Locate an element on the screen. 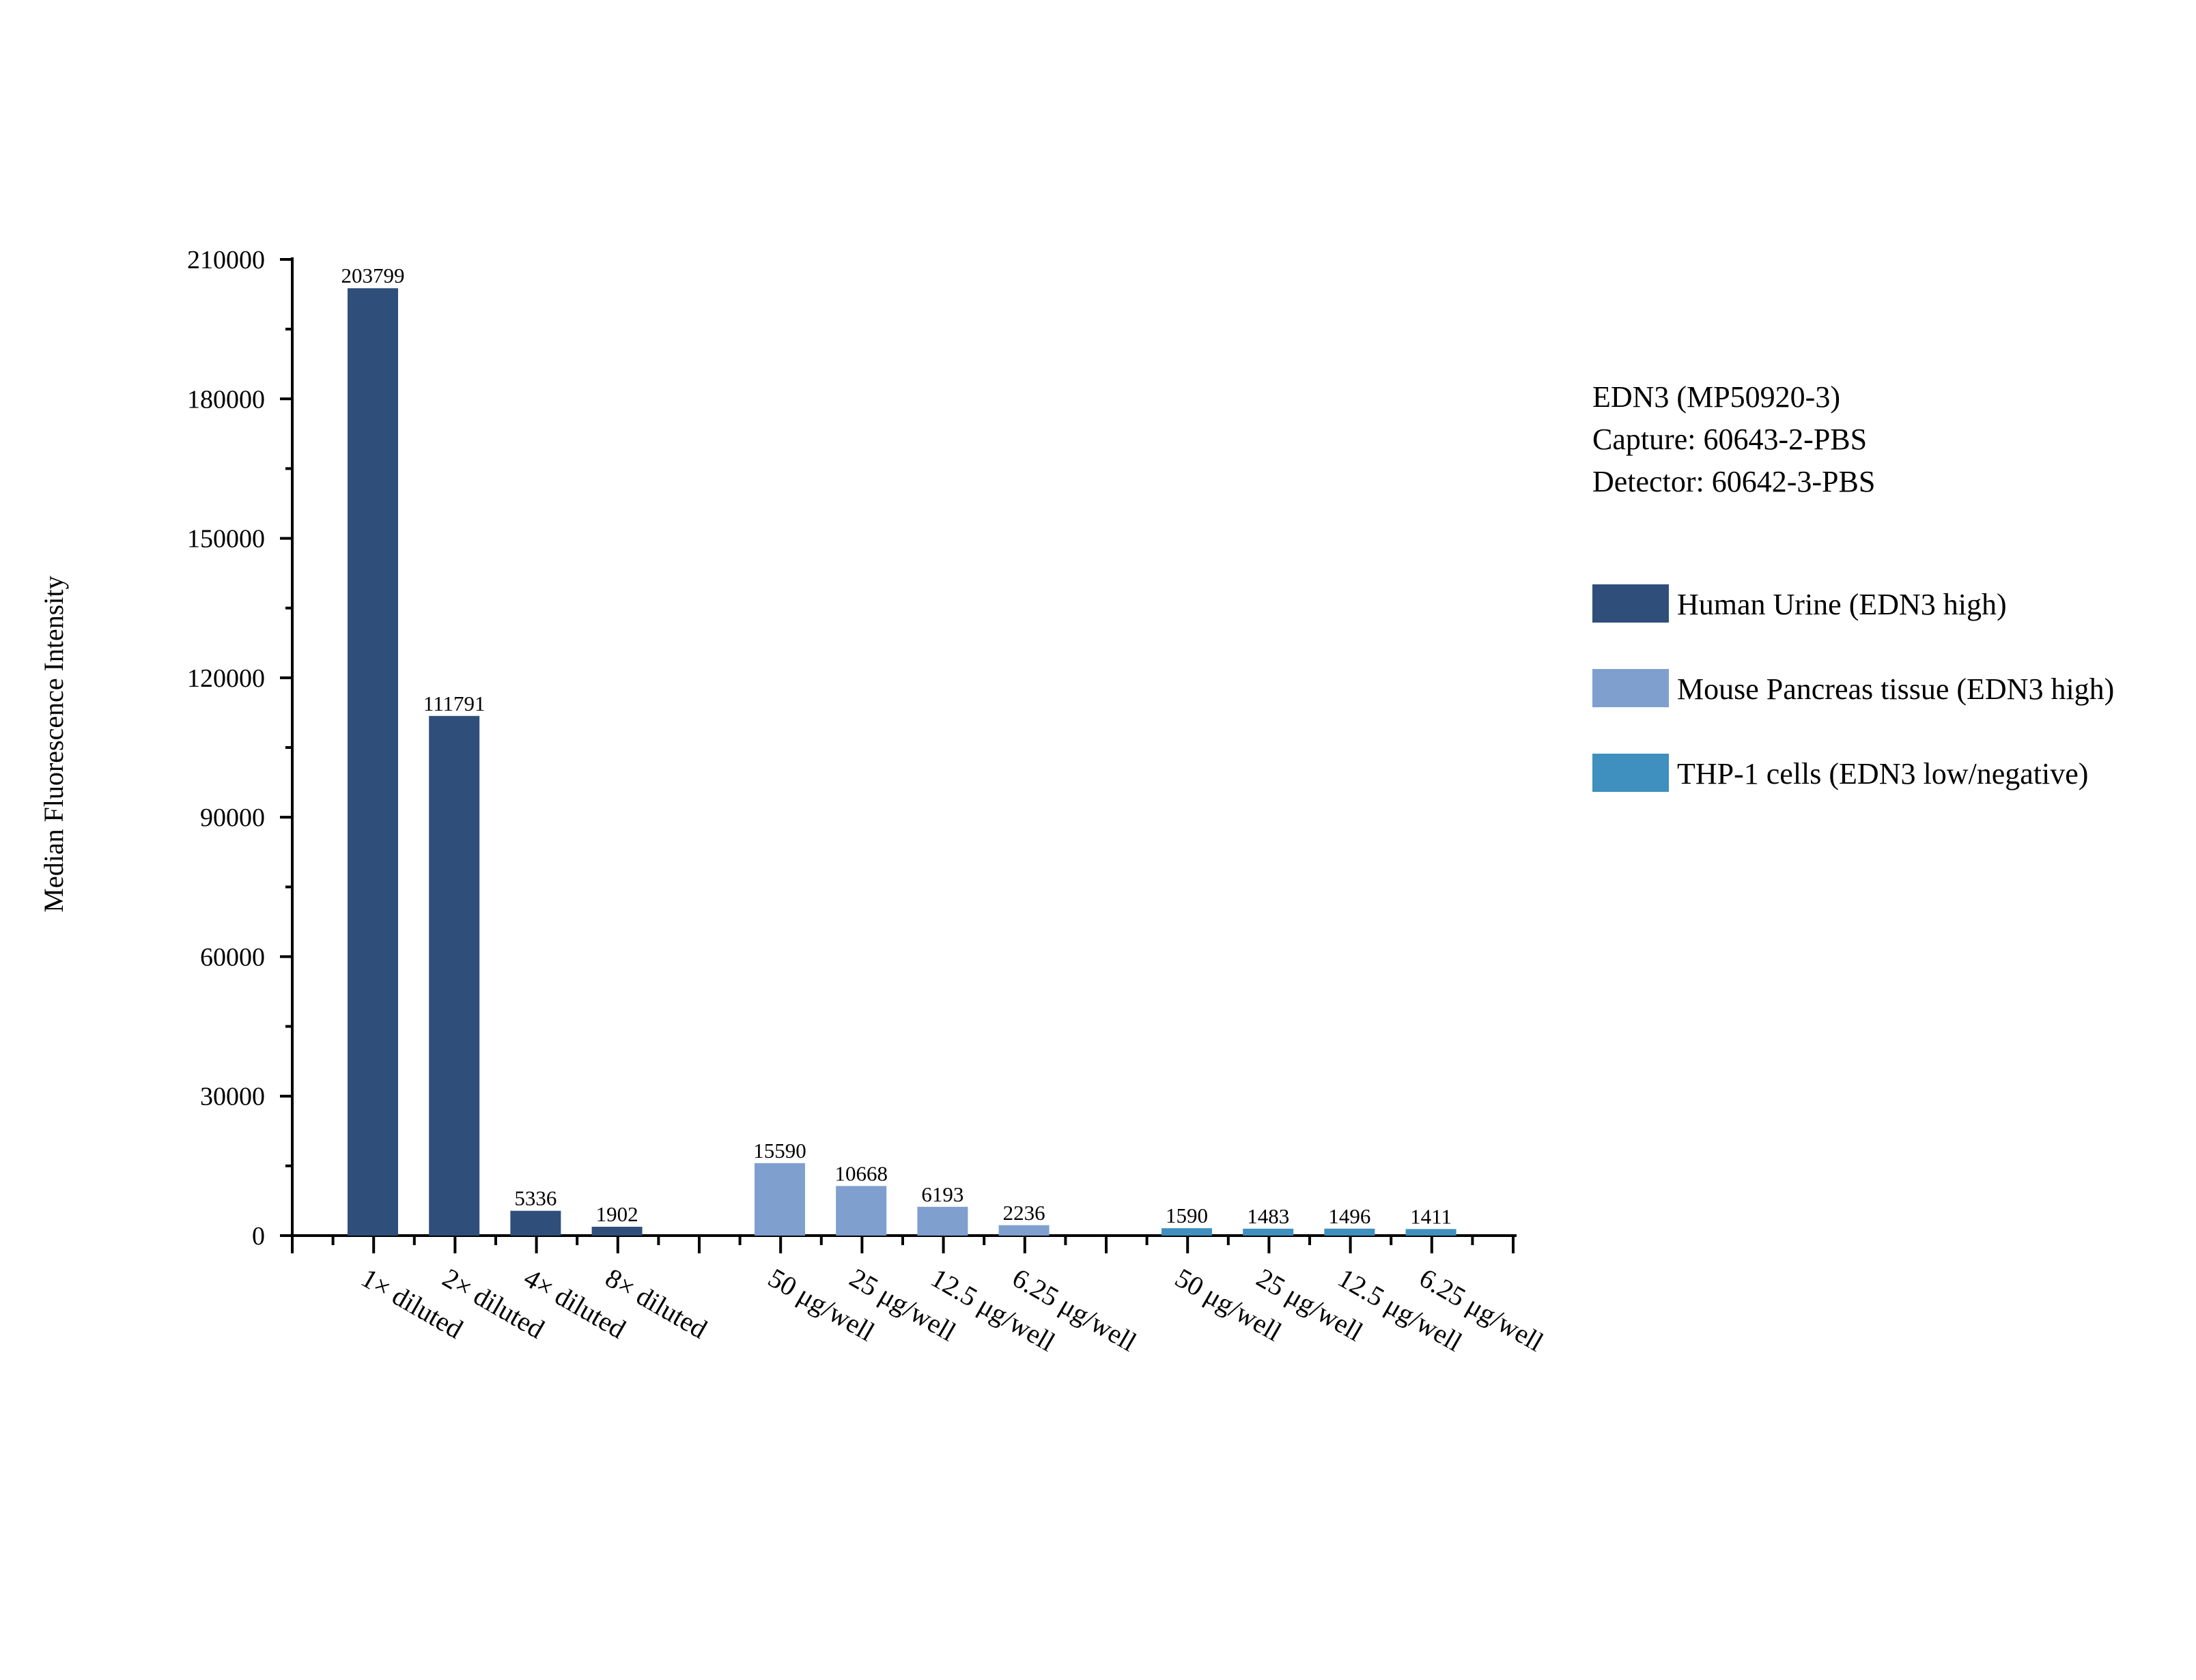 This screenshot has height=1680, width=2196. y-tick-label: 60000 is located at coordinates (233, 957).